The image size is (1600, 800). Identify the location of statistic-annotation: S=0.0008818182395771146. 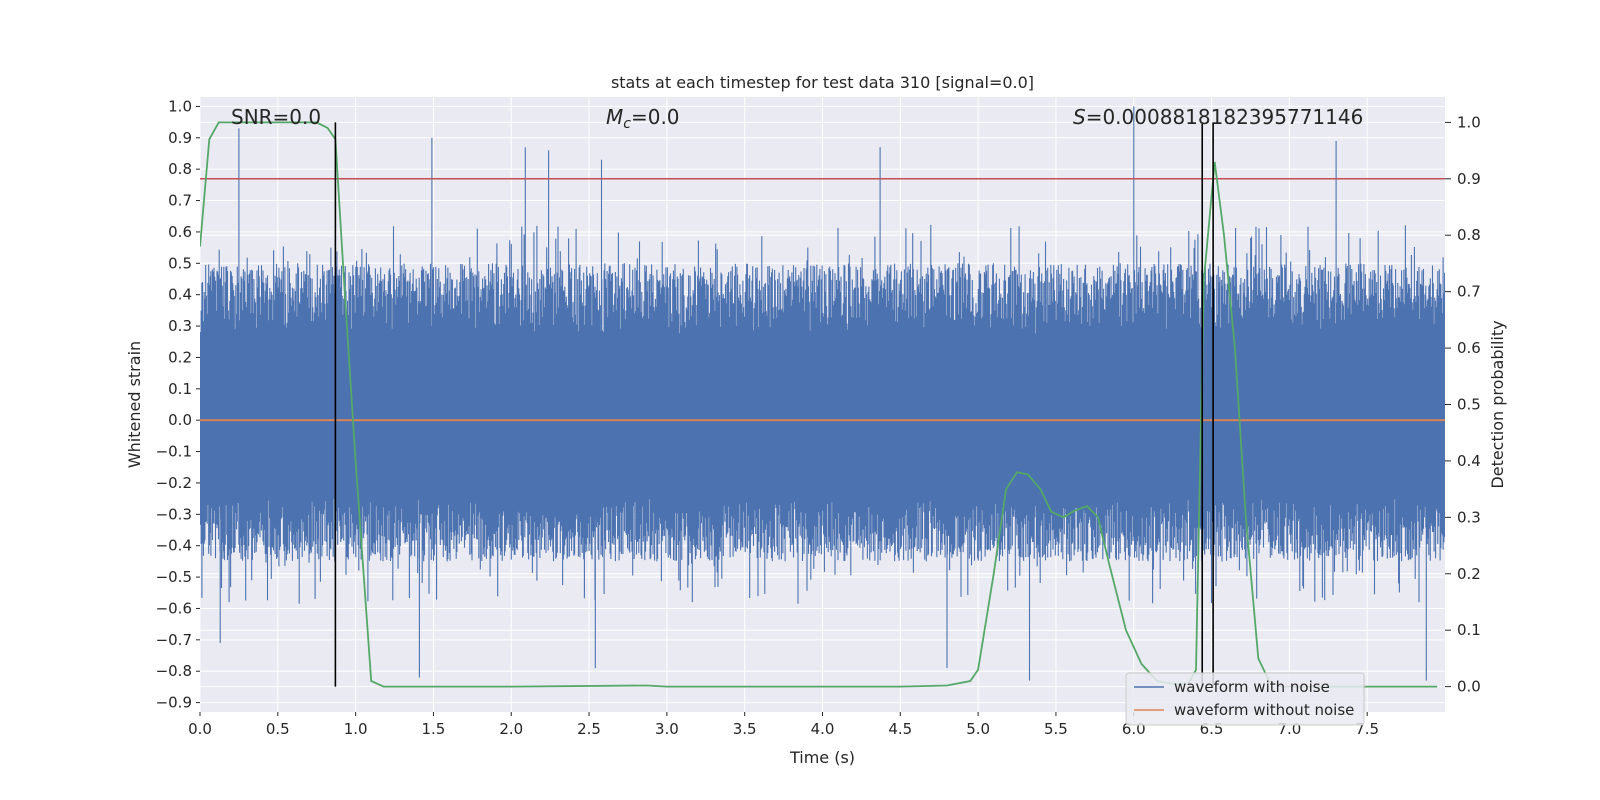
(1218, 117).